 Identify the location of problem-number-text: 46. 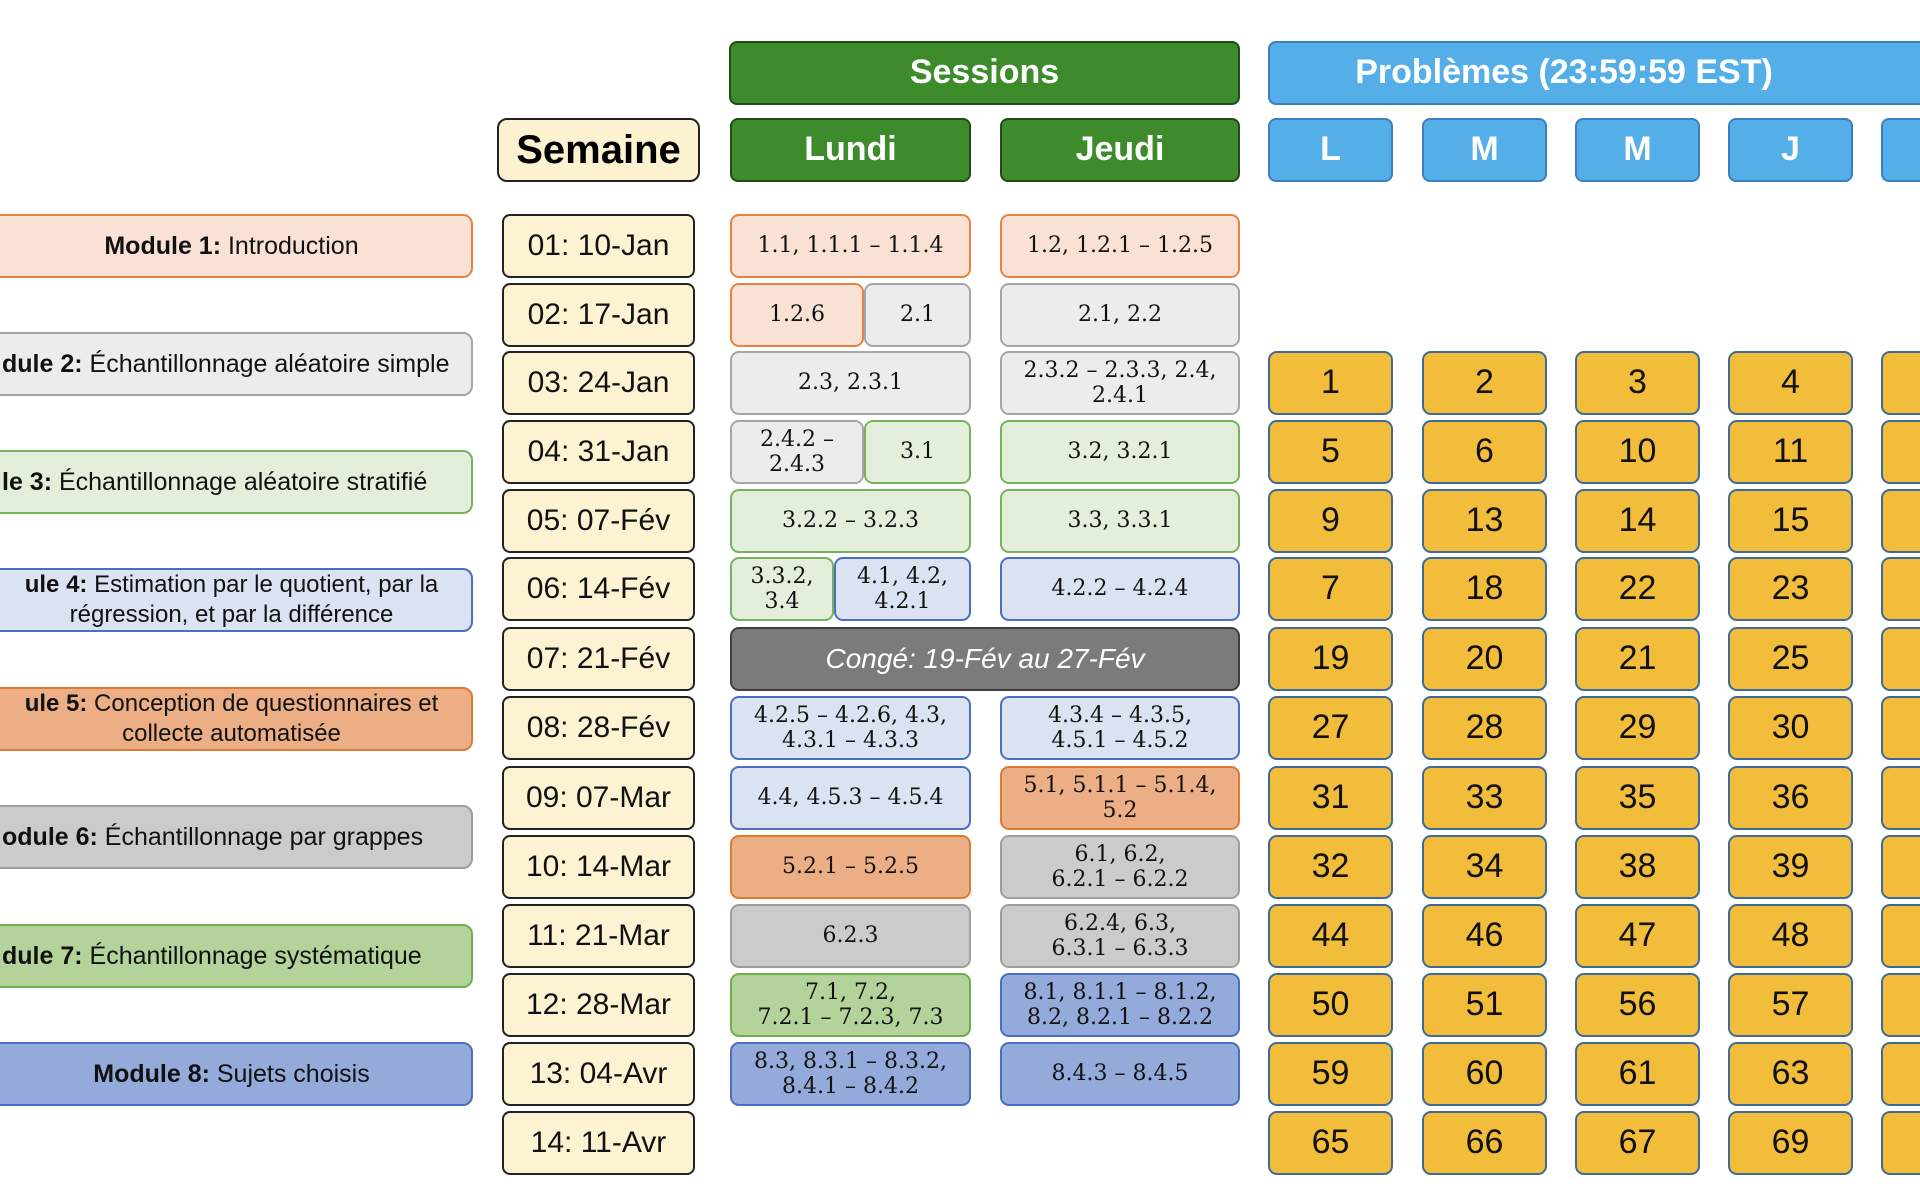
(1484, 935).